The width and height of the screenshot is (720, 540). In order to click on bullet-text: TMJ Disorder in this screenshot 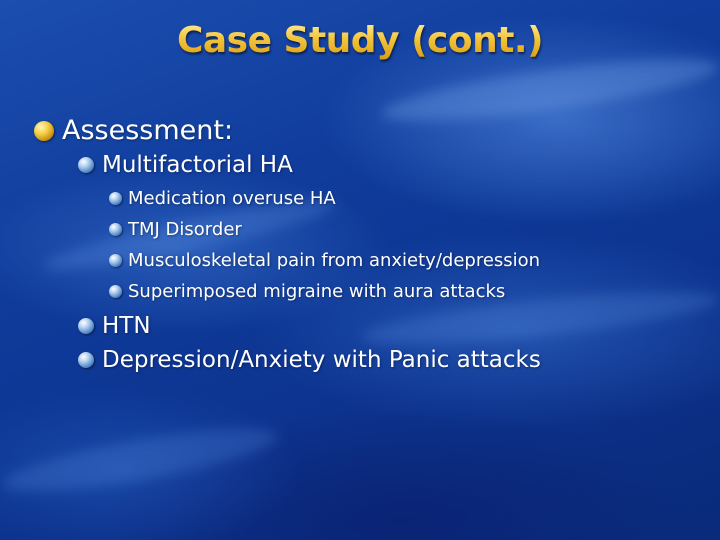, I will do `click(185, 229)`.